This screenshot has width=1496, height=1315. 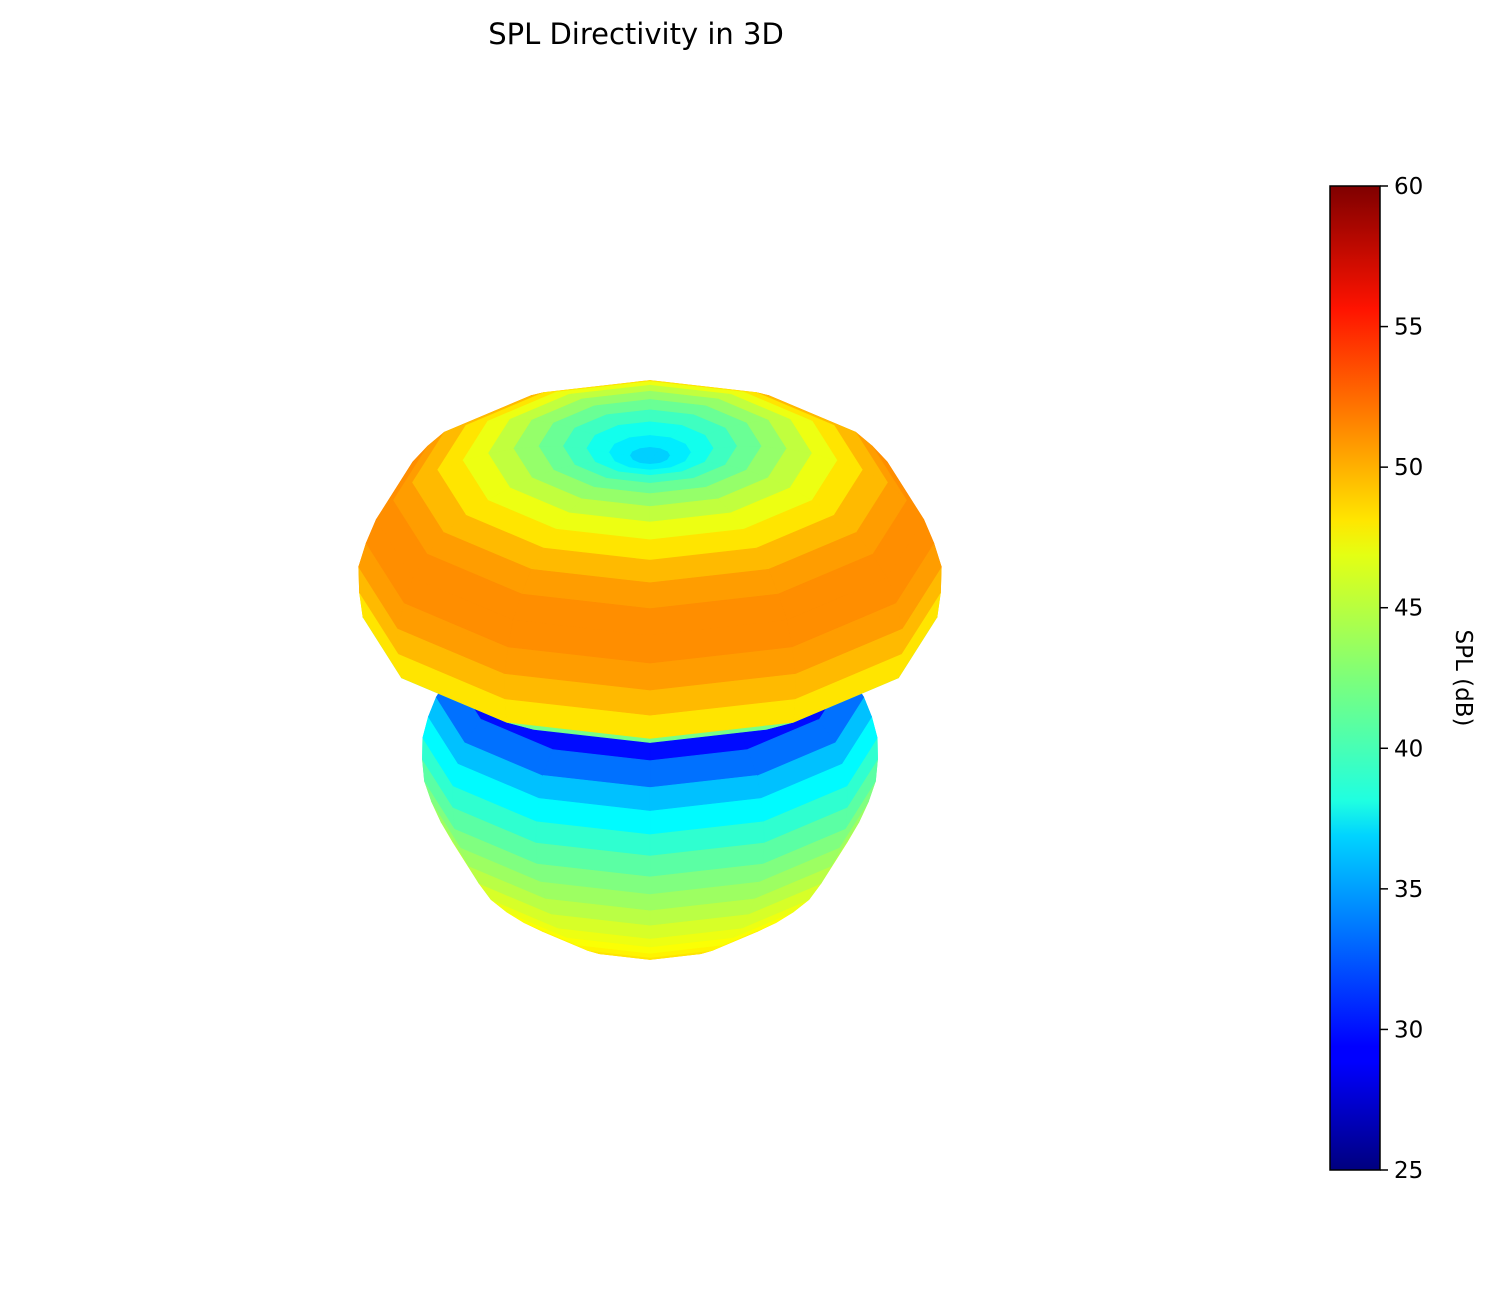 I want to click on colorbar-gradient, so click(x=1355, y=678).